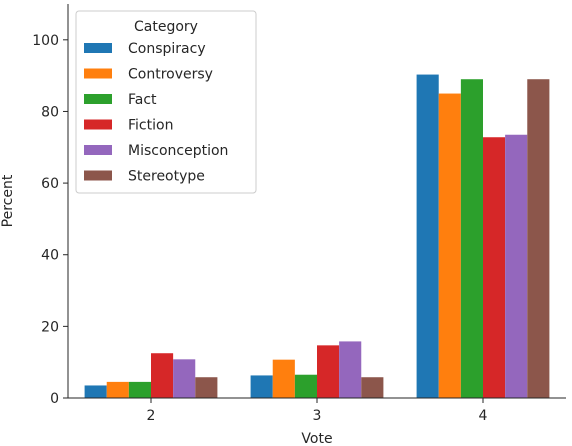 The image size is (572, 446). Describe the element at coordinates (45, 41) in the screenshot. I see `y-tick-label: 100` at that location.